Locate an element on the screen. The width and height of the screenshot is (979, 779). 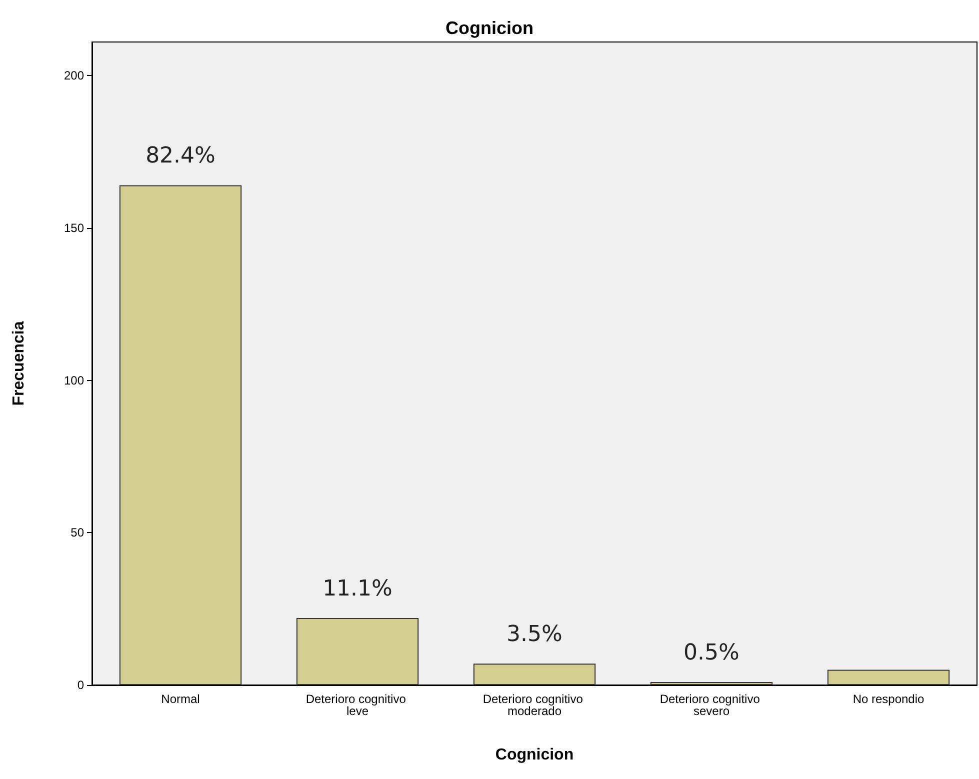
y-axis-title: Frecuencia is located at coordinates (19, 363).